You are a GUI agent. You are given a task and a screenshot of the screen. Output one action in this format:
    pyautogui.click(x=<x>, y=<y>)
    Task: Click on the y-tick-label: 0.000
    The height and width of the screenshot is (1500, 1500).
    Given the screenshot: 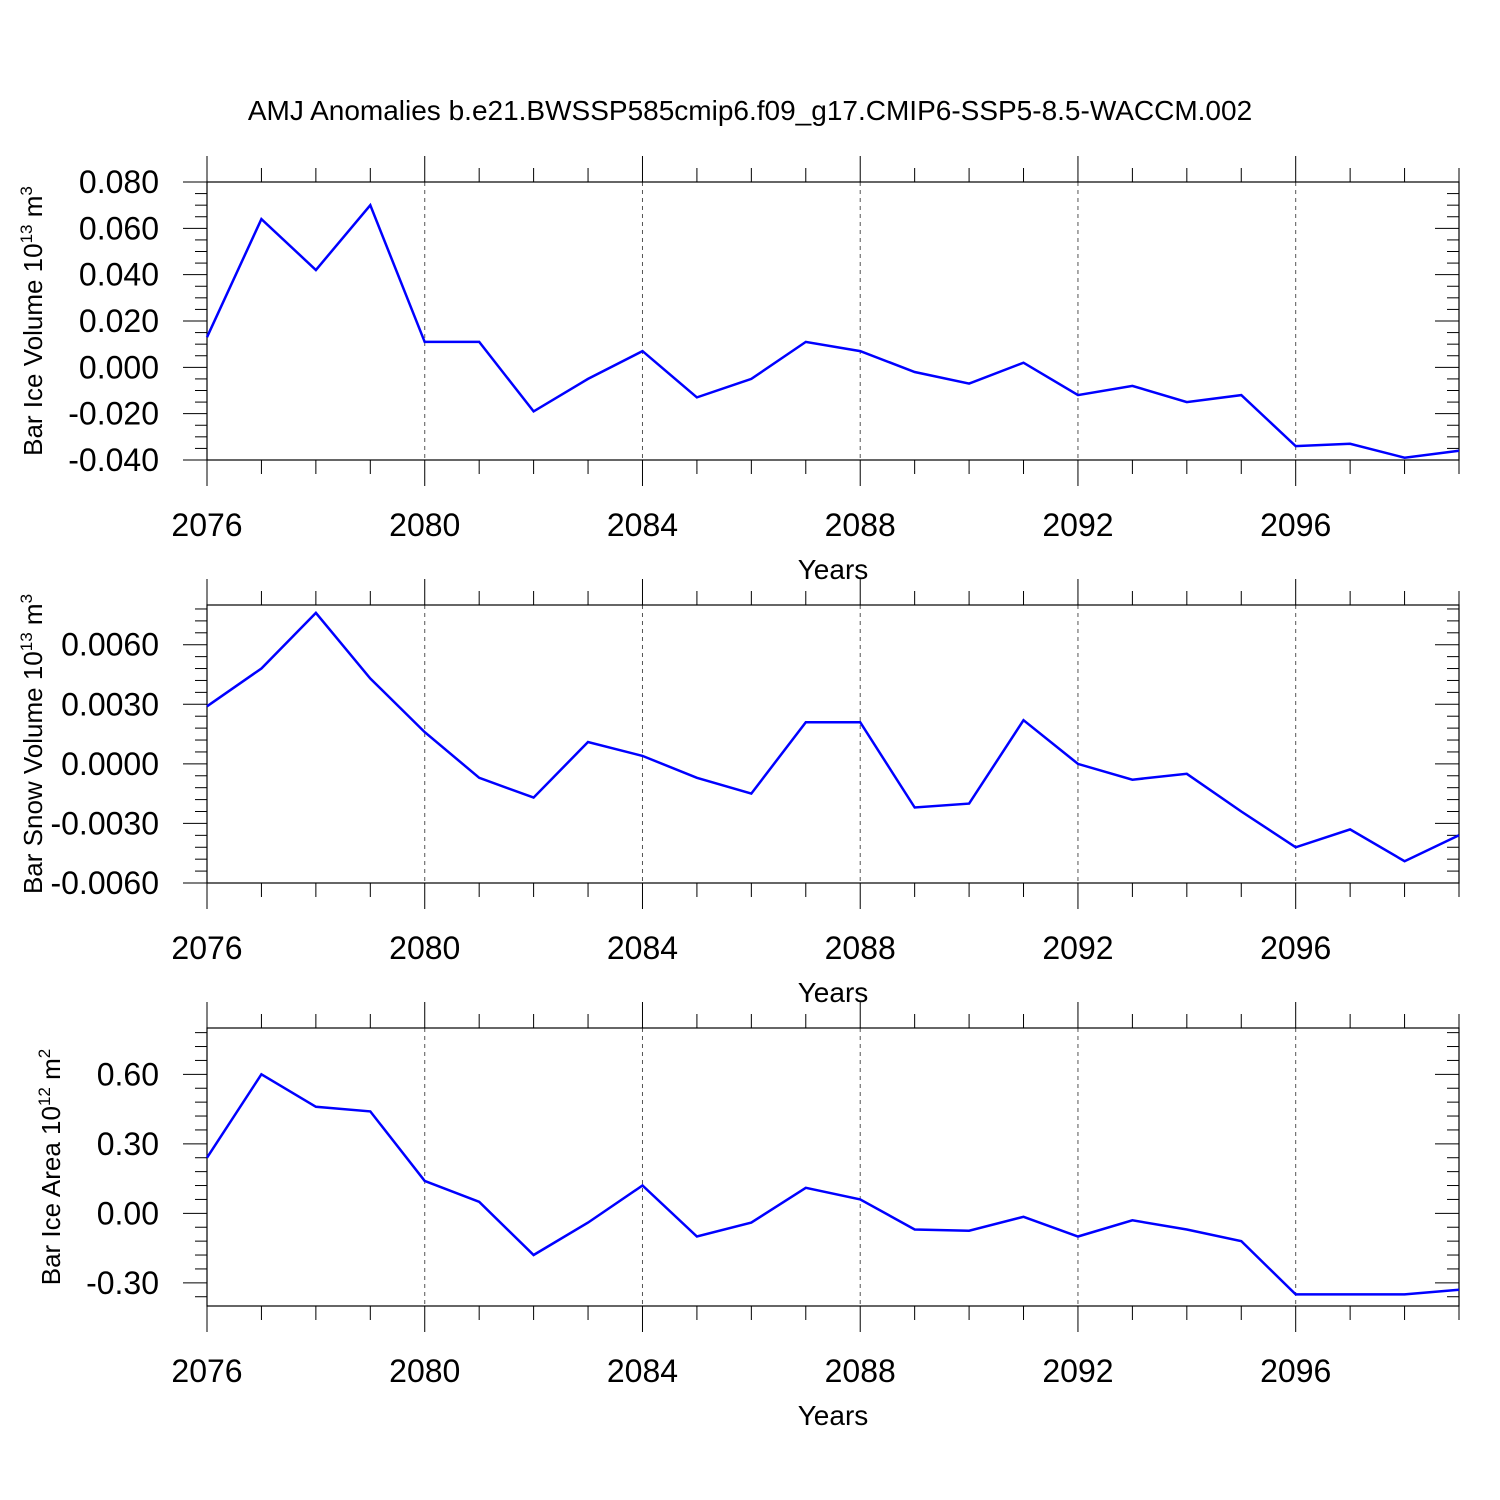 What is the action you would take?
    pyautogui.click(x=119, y=367)
    